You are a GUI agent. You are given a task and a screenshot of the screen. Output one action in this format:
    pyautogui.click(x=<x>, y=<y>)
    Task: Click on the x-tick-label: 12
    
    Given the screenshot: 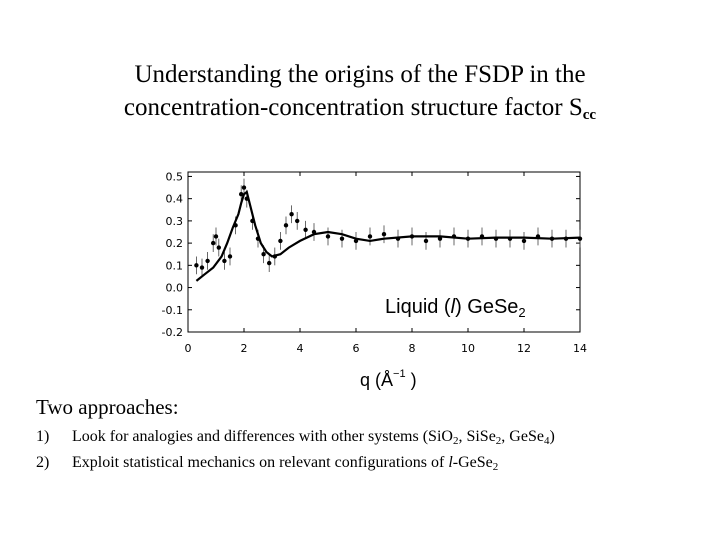 What is the action you would take?
    pyautogui.click(x=524, y=348)
    